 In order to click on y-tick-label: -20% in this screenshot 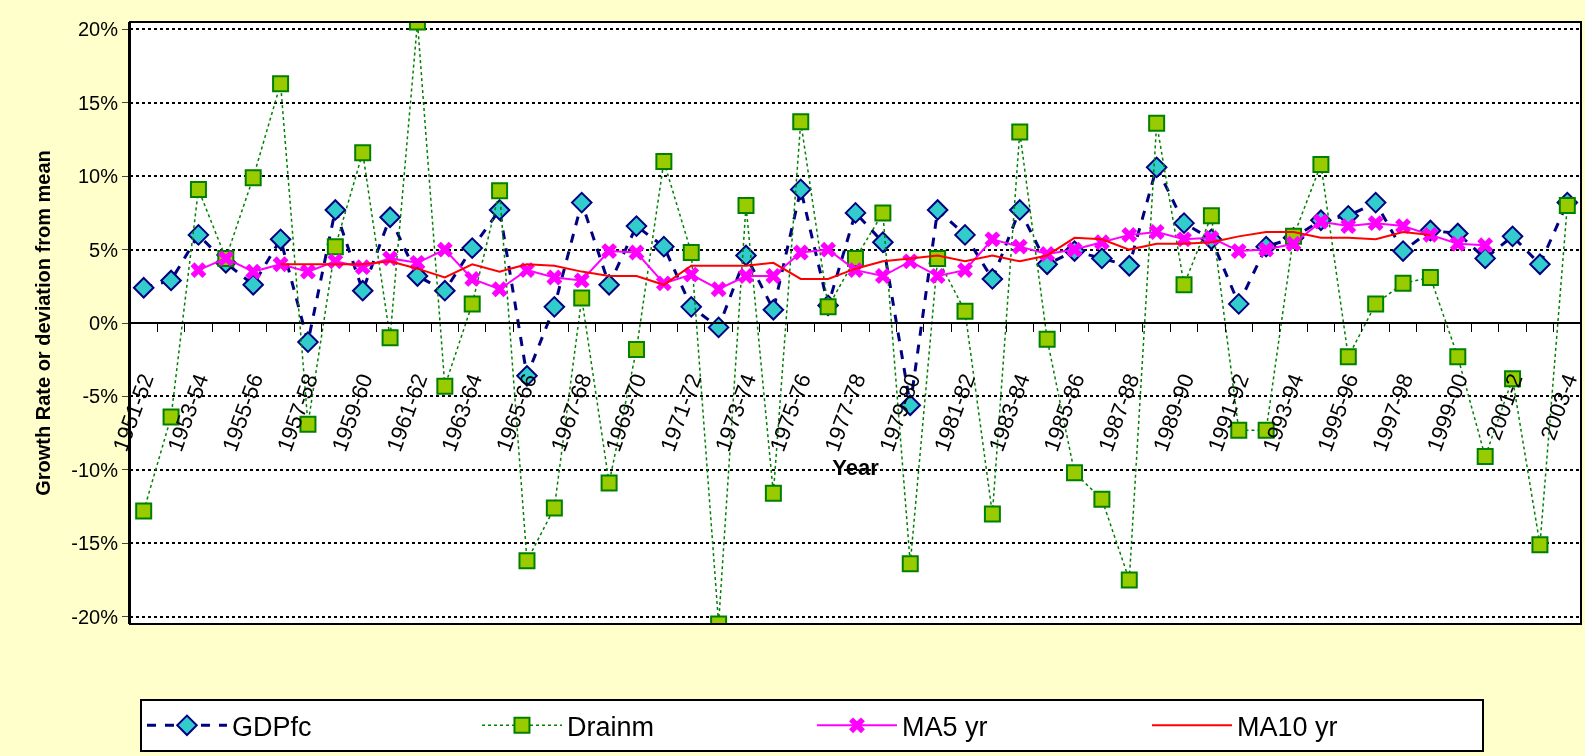, I will do `click(95, 616)`.